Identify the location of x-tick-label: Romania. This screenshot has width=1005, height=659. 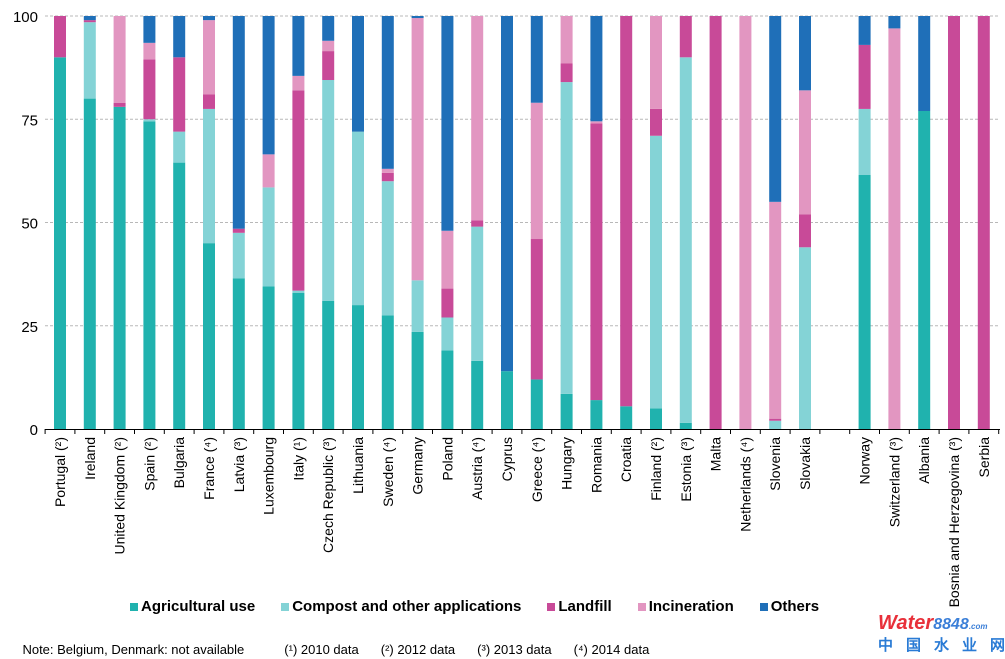
(596, 465).